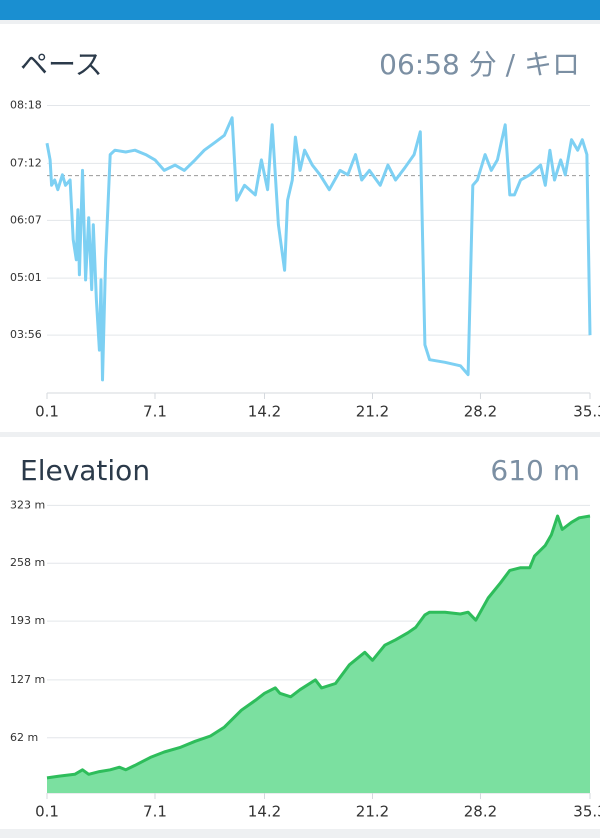  What do you see at coordinates (26, 219) in the screenshot?
I see `y-tick-label: 06:07` at bounding box center [26, 219].